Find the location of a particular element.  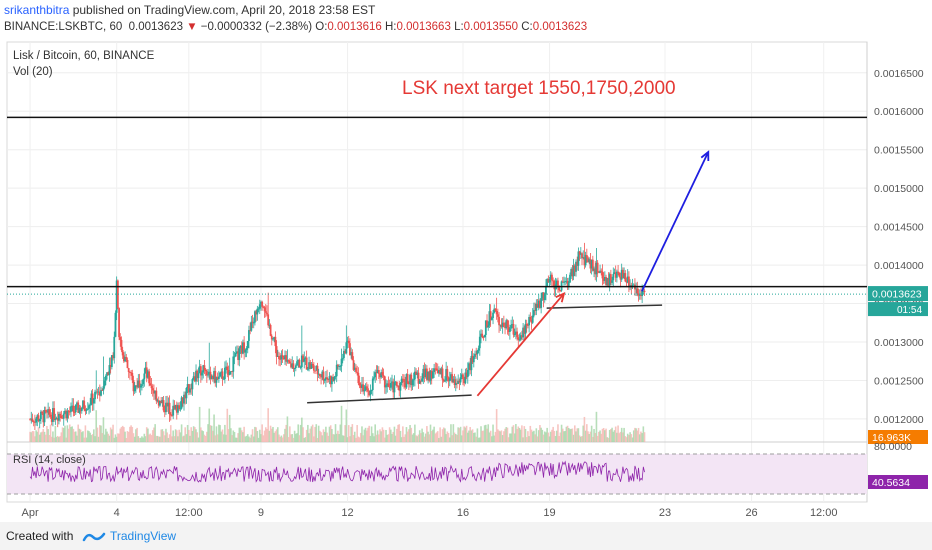

red-arrow-head is located at coordinates (560, 297).